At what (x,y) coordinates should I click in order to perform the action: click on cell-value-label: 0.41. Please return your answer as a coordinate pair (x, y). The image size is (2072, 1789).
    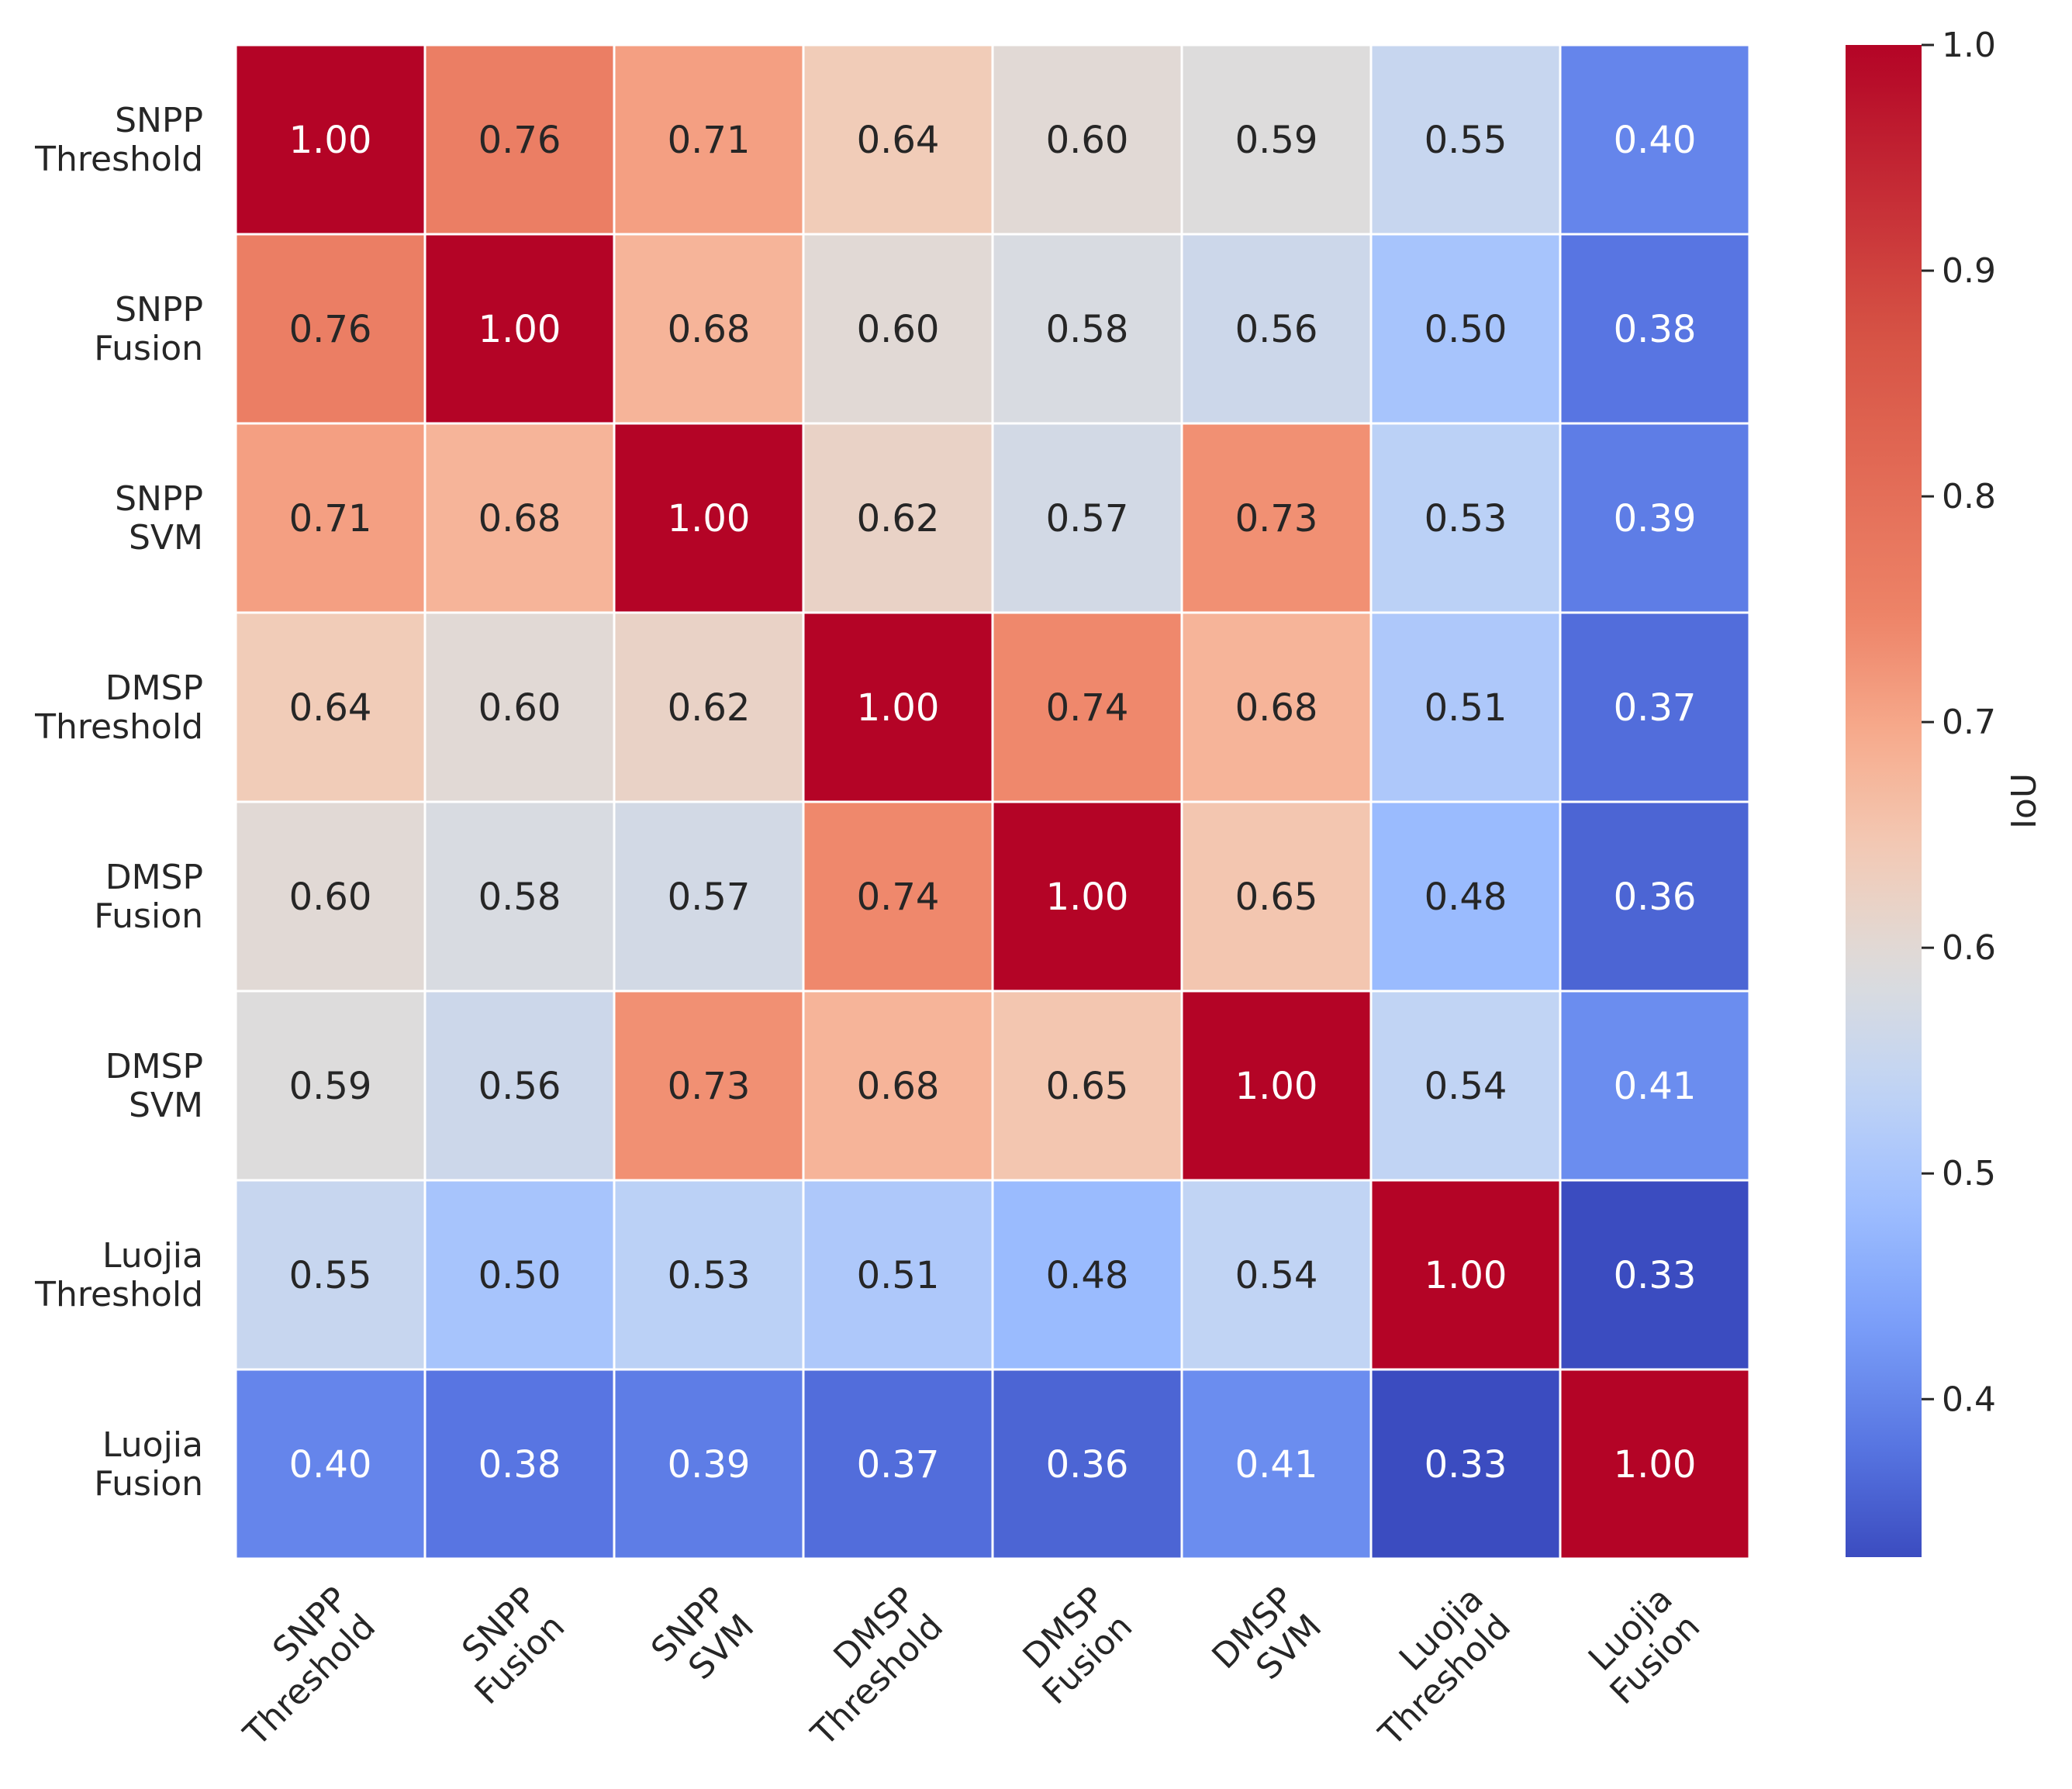
    Looking at the image, I should click on (1655, 1086).